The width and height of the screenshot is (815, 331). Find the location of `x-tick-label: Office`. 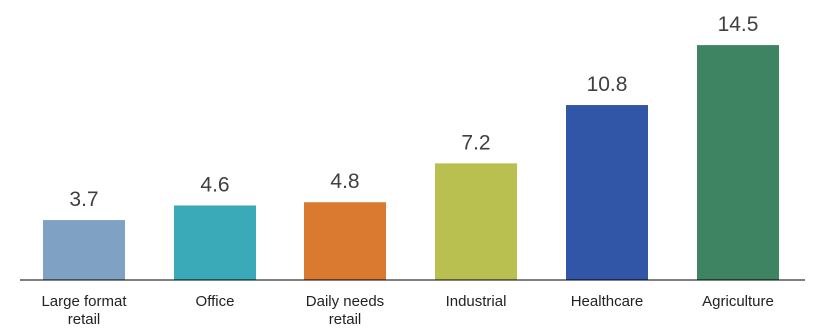

x-tick-label: Office is located at coordinates (215, 301).